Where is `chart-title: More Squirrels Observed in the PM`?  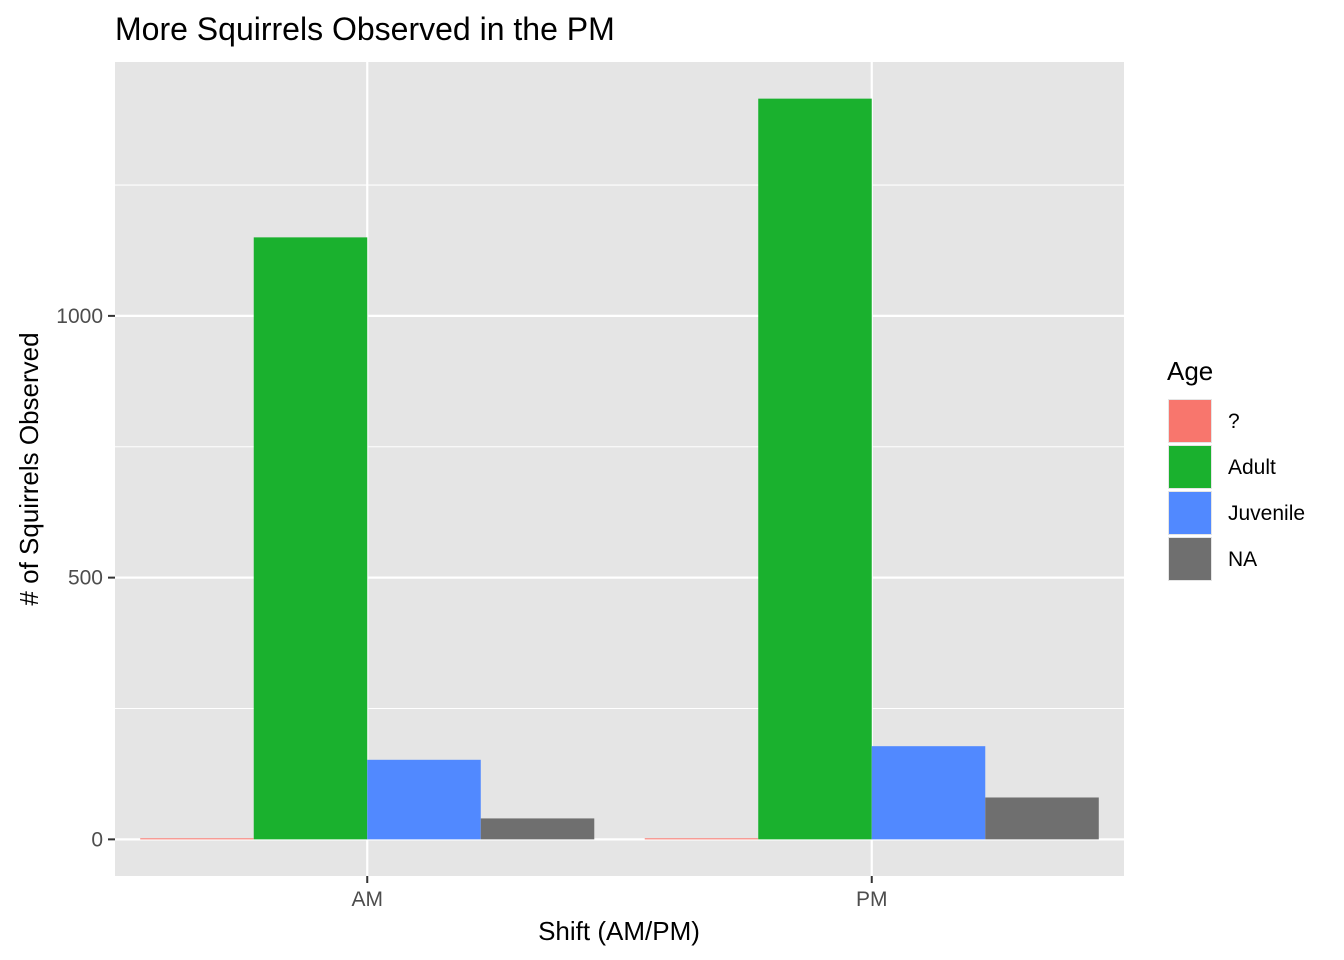
chart-title: More Squirrels Observed in the PM is located at coordinates (365, 29).